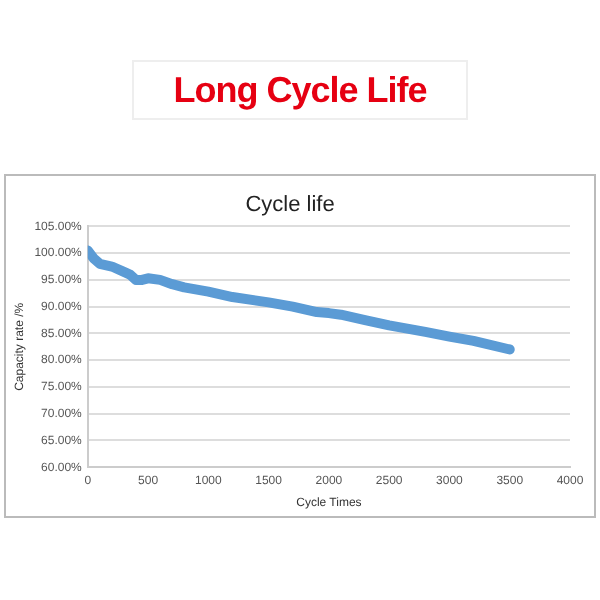 The image size is (600, 600). Describe the element at coordinates (290, 205) in the screenshot. I see `chart-subtitle: Cycle life` at that location.